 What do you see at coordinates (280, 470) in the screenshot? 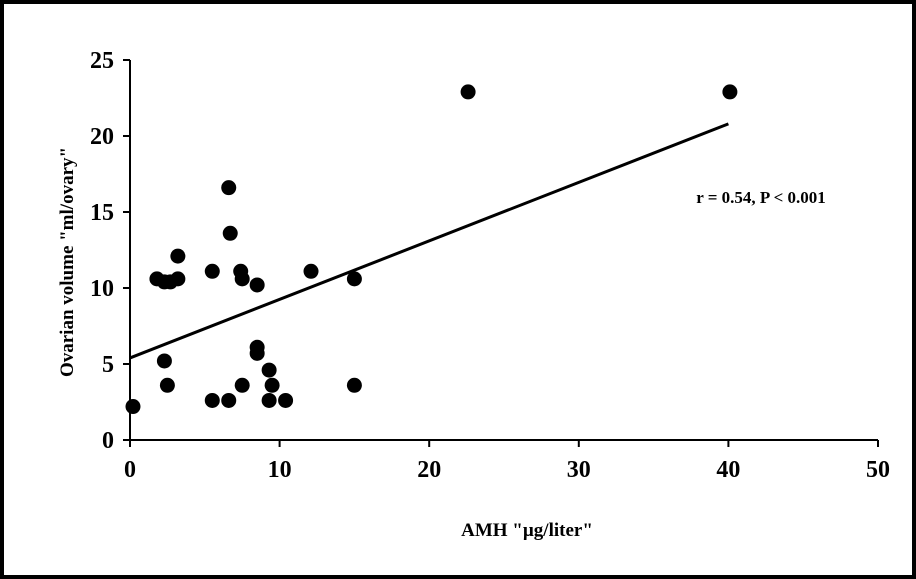
I see `x-tick-label: 10` at bounding box center [280, 470].